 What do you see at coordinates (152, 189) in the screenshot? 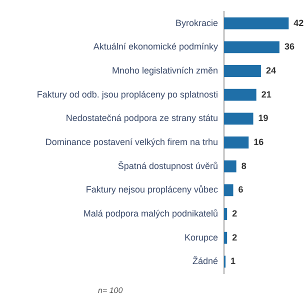
I see `y-tick-label: Faktury nejsou propláceny vůbec` at bounding box center [152, 189].